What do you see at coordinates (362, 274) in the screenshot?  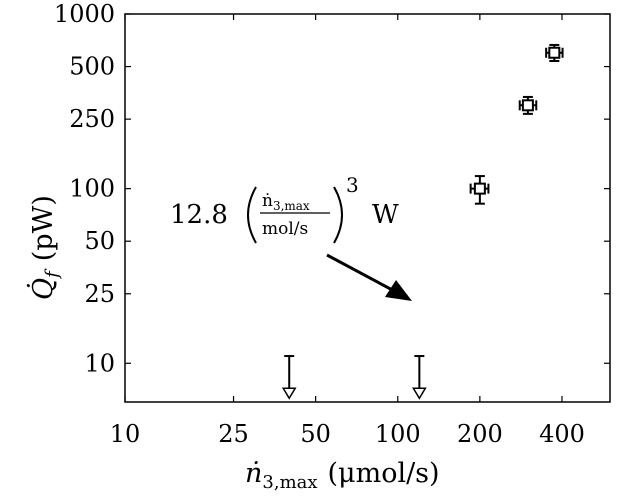 I see `arrow-shaft` at bounding box center [362, 274].